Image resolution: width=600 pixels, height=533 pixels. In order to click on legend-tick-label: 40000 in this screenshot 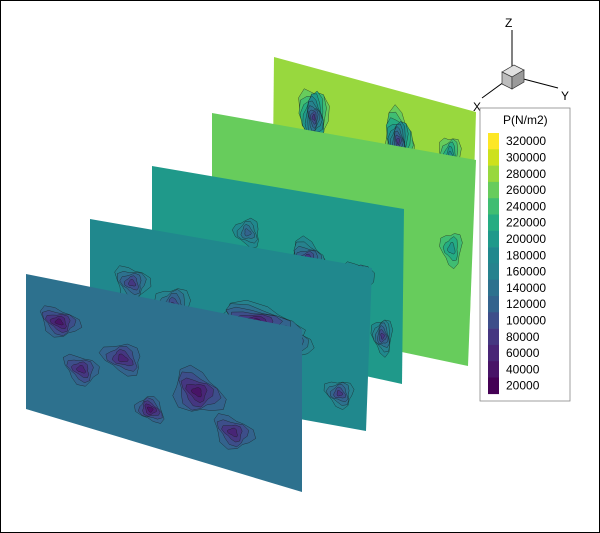, I will do `click(523, 369)`.